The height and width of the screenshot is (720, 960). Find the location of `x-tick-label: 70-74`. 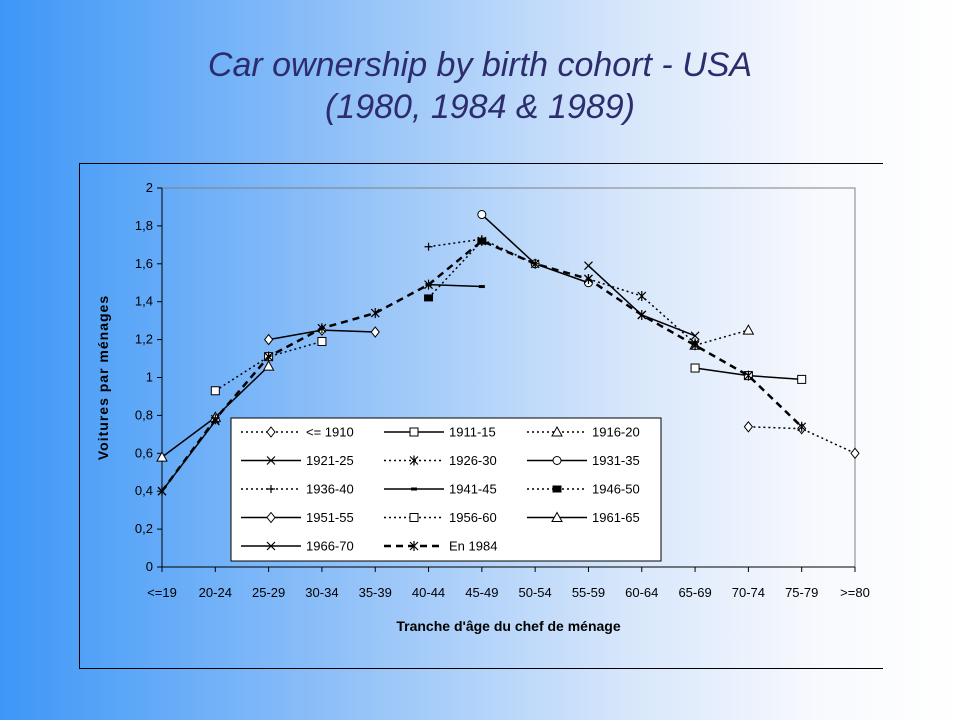

x-tick-label: 70-74 is located at coordinates (748, 592).